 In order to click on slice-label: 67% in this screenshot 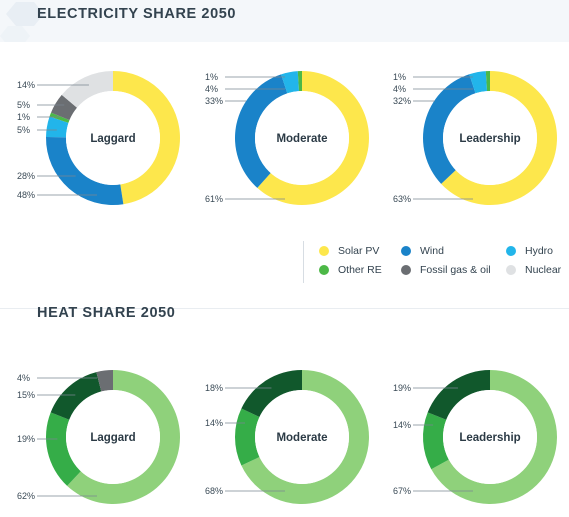, I will do `click(402, 491)`.